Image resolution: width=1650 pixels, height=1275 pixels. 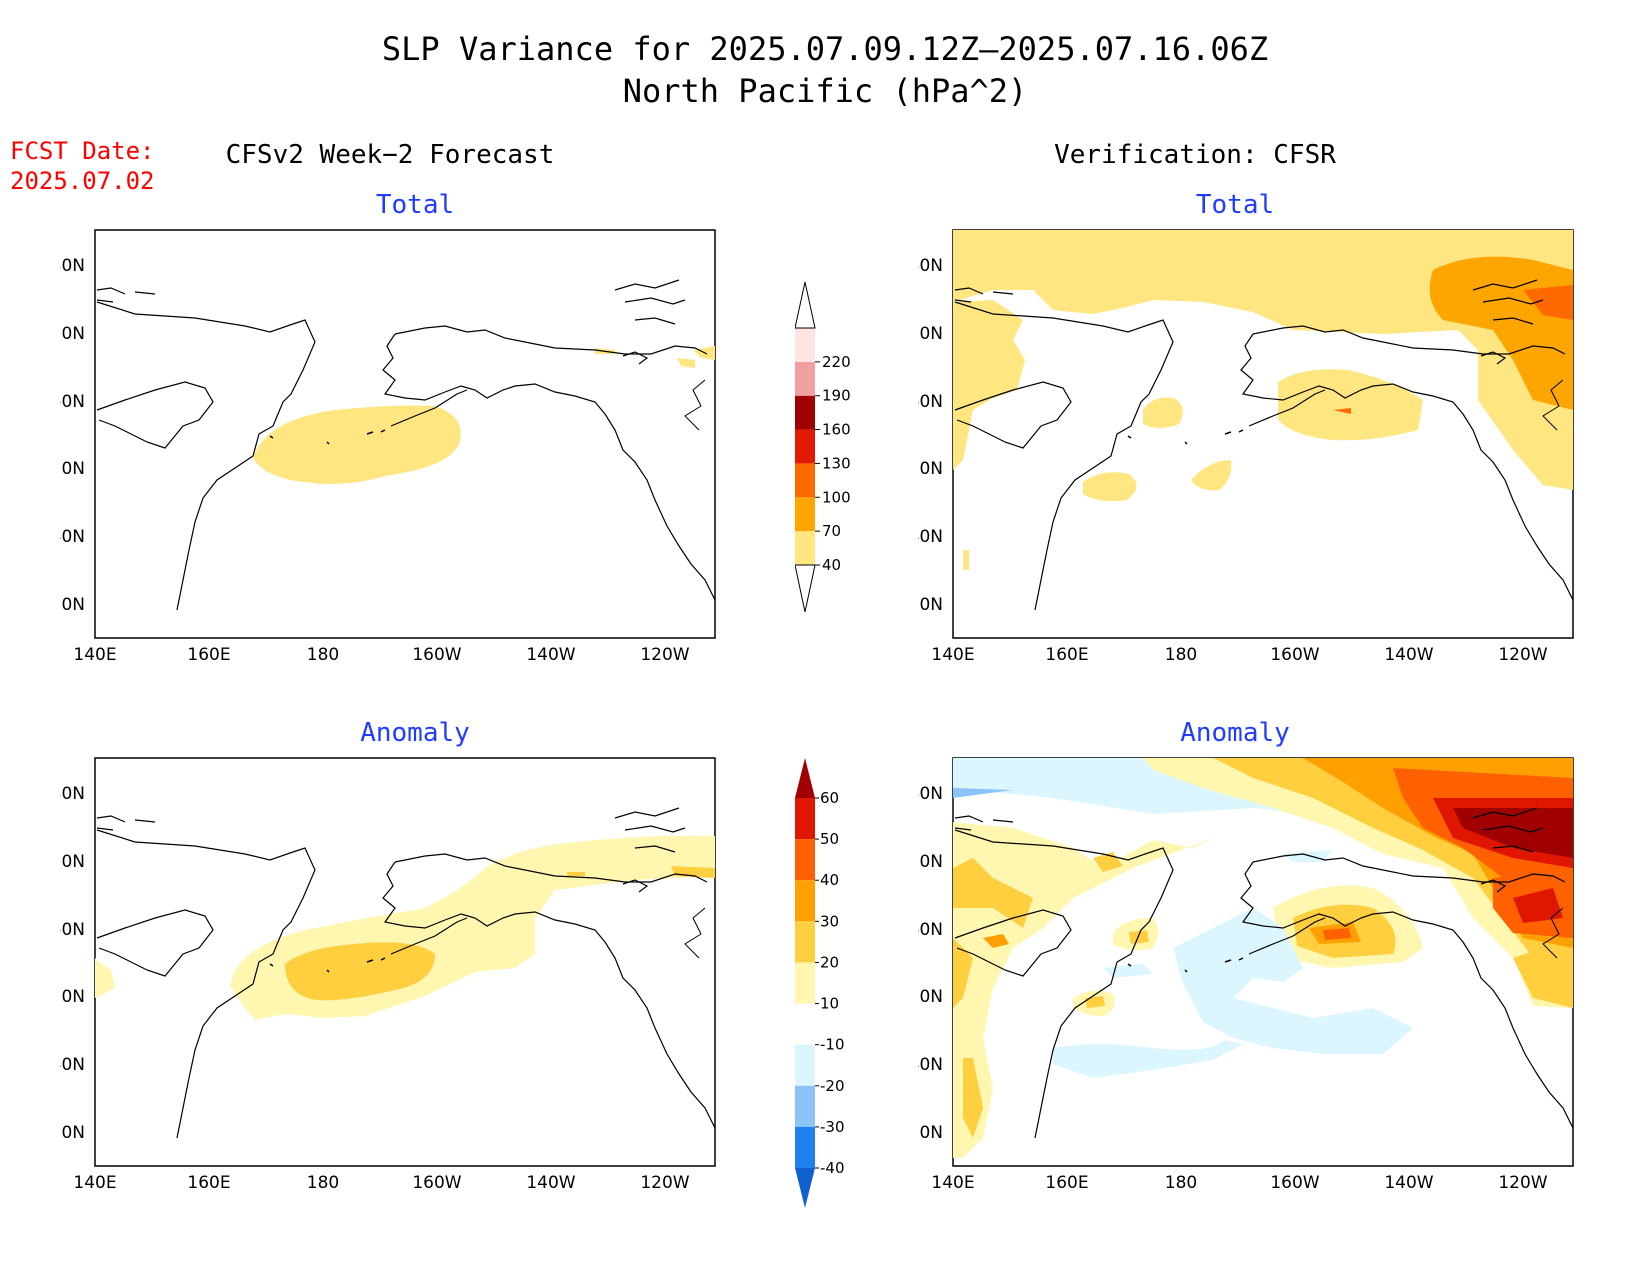 I want to click on colorbar-anomaly-label: -40, so click(x=832, y=1168).